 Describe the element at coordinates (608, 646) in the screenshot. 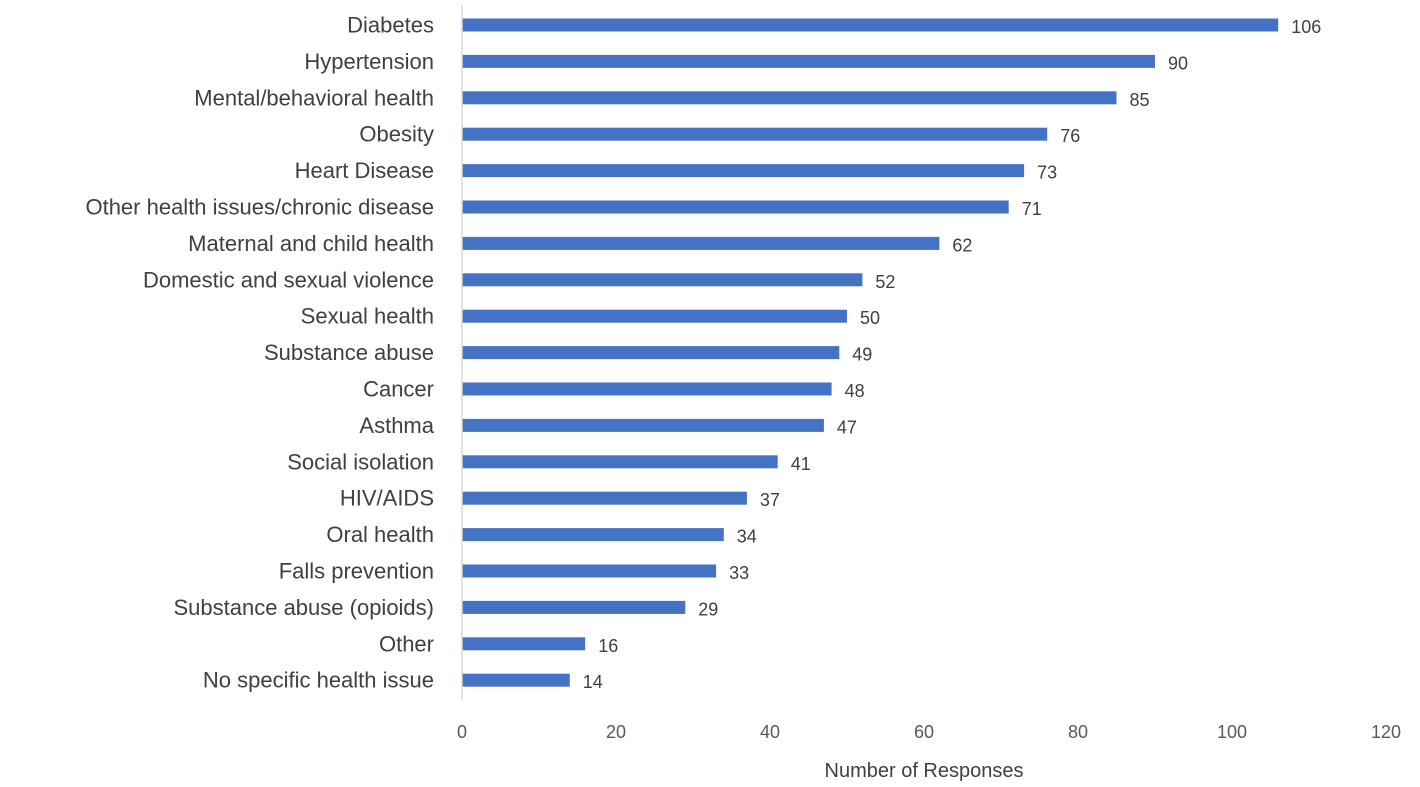

I see `data-label: 16` at that location.